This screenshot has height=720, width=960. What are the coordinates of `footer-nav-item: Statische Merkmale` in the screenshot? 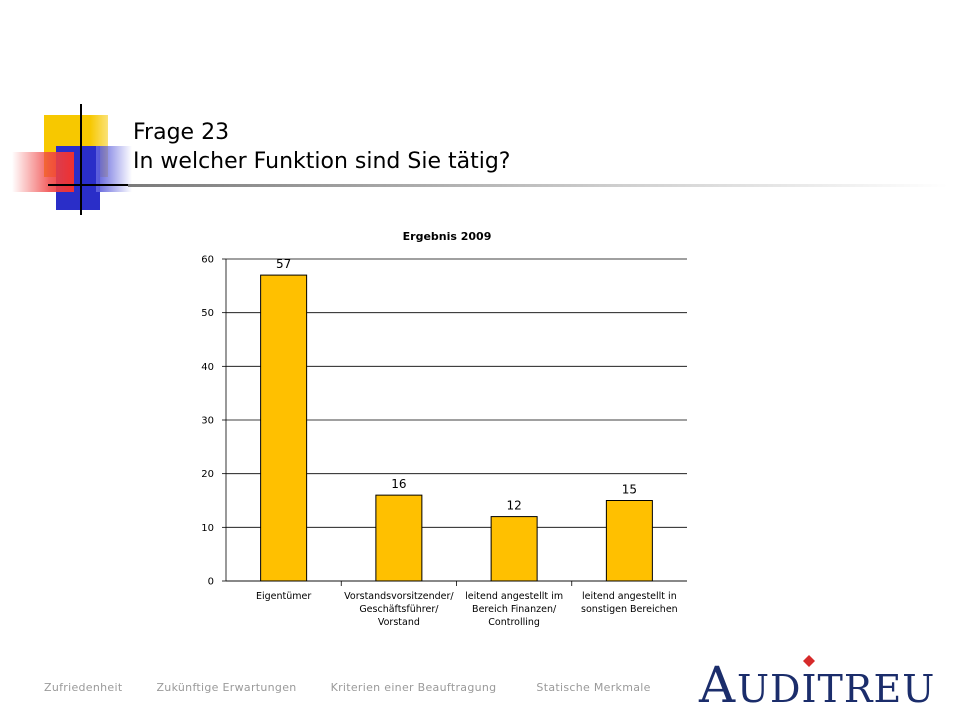 It's located at (593, 687).